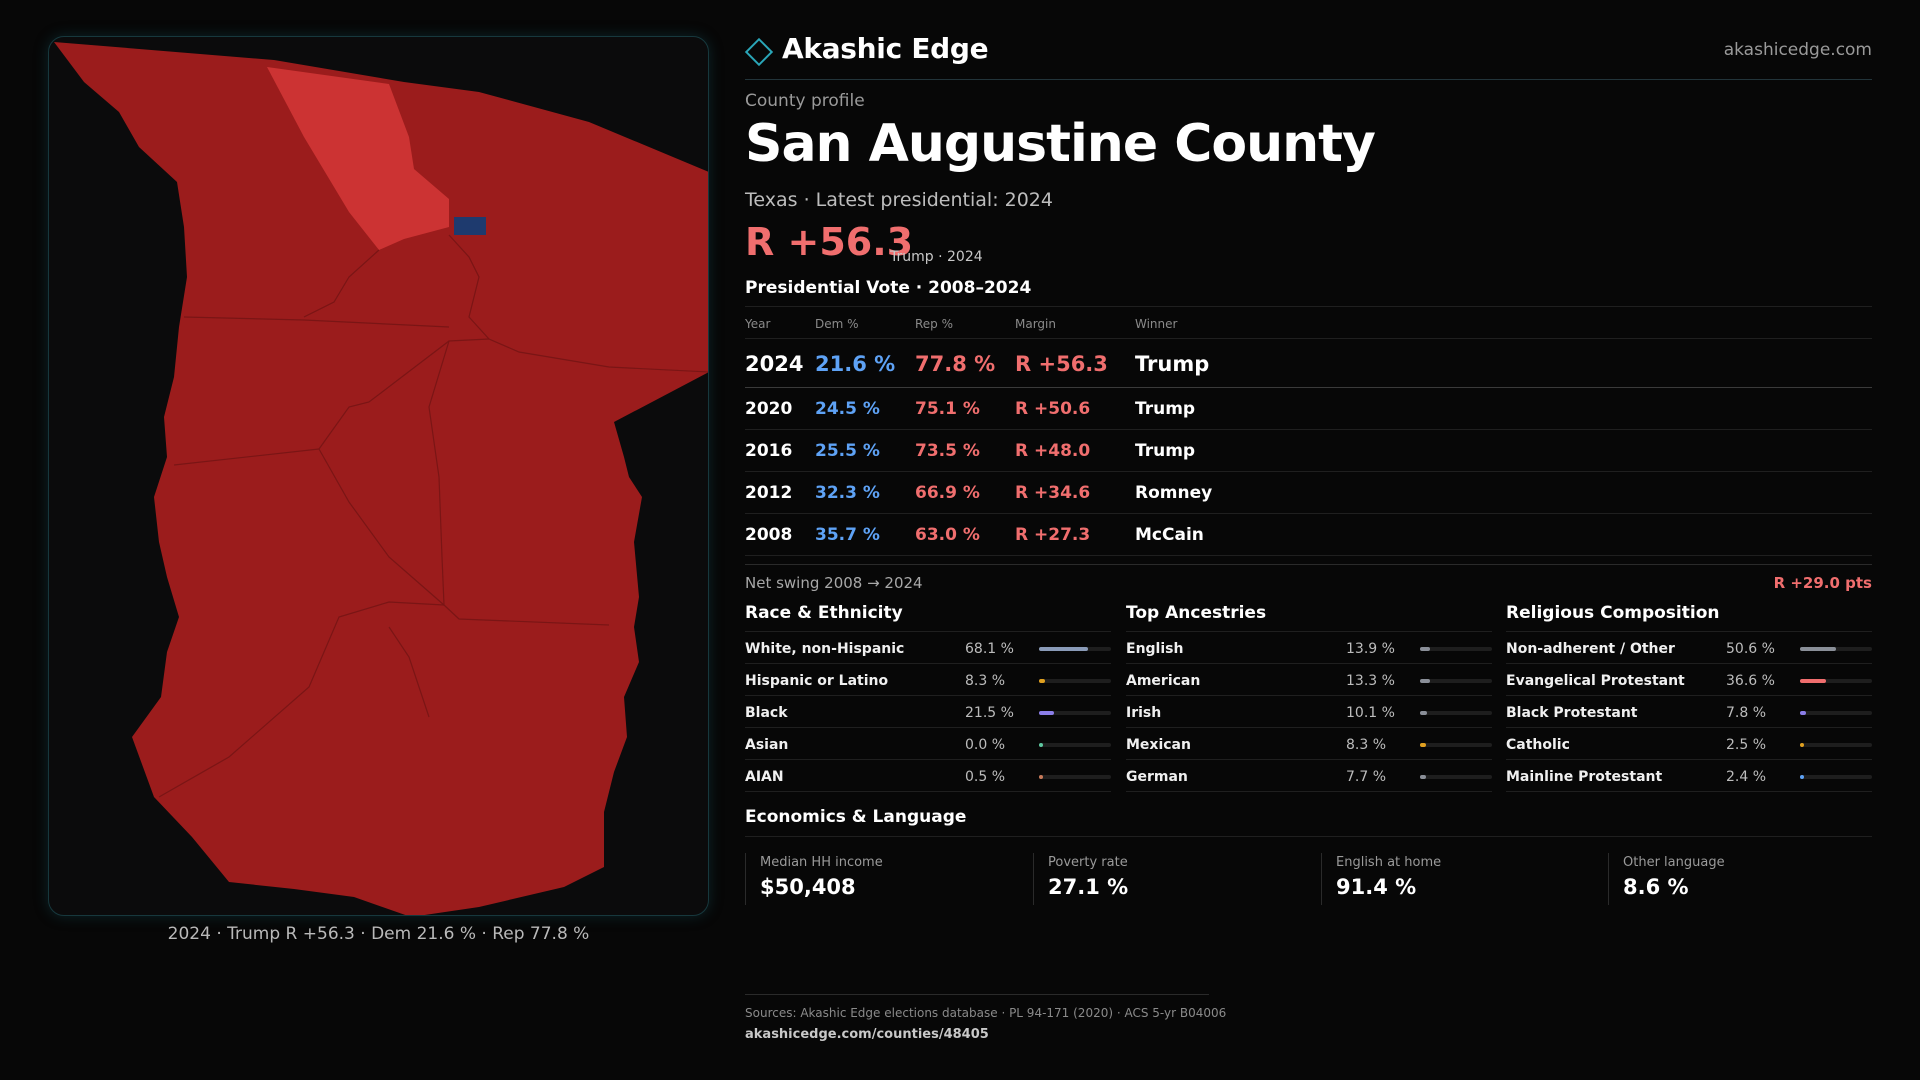 This screenshot has height=1080, width=1920. I want to click on item-label: Black Protestant, so click(1572, 713).